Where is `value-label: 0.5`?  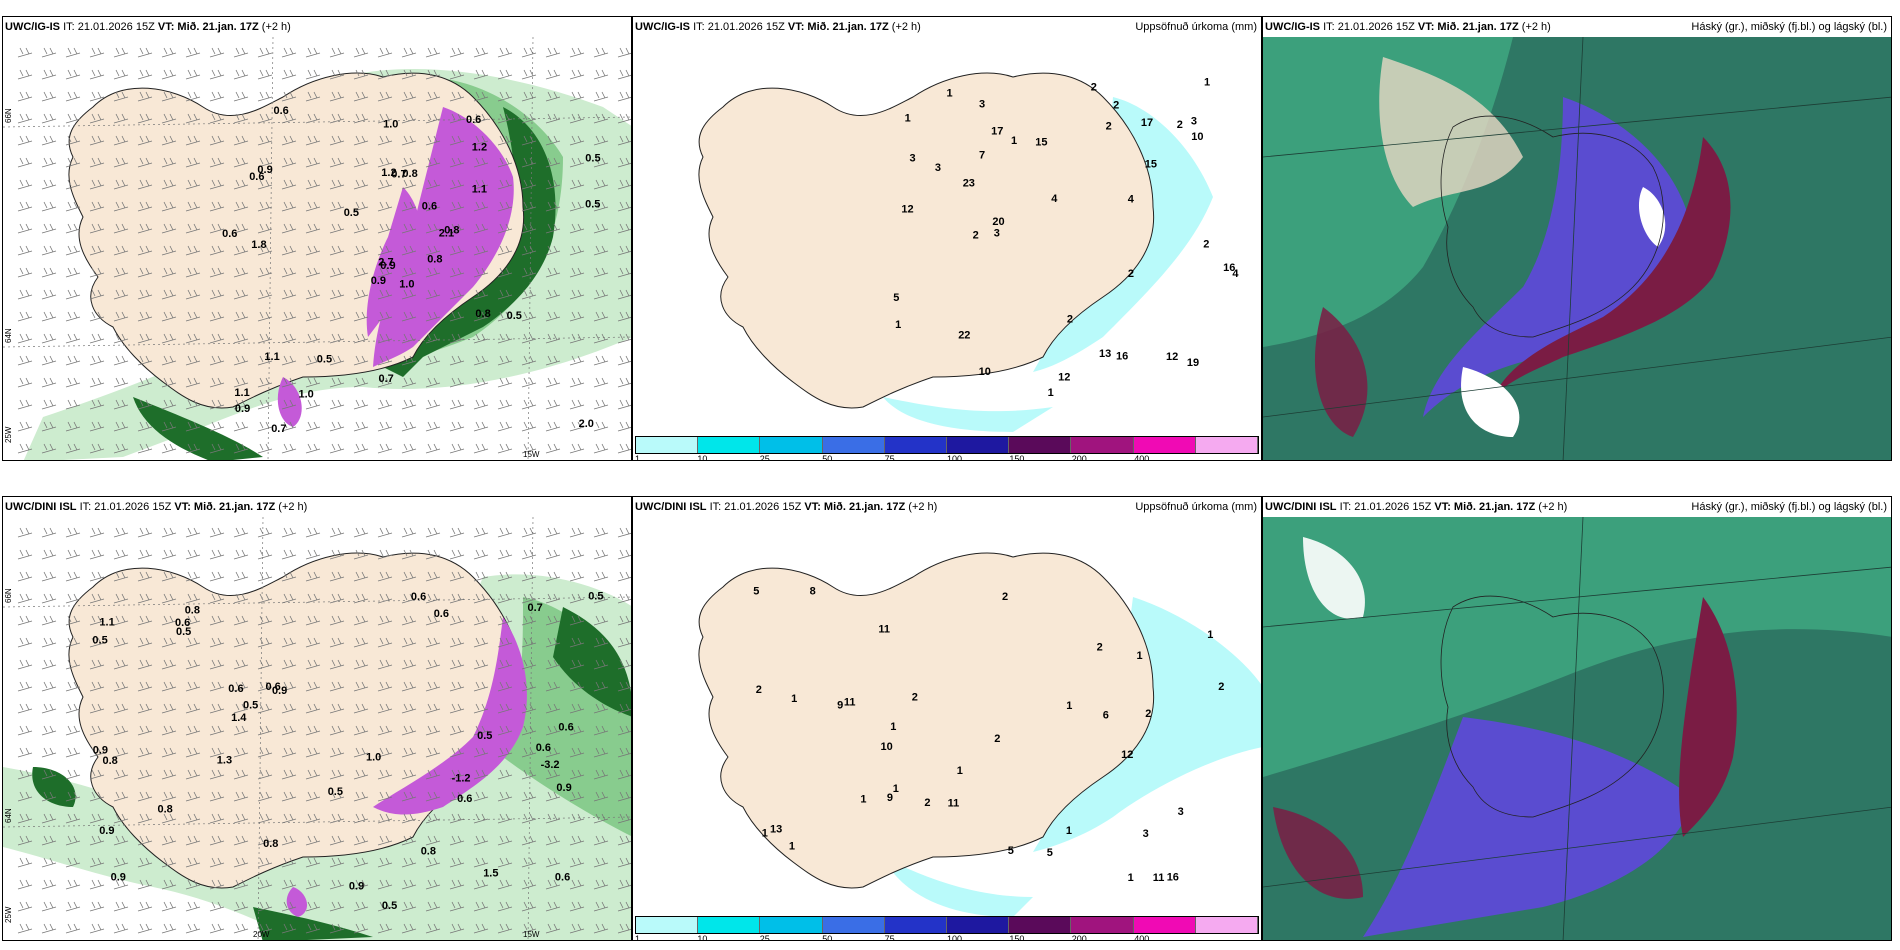 value-label: 0.5 is located at coordinates (335, 792).